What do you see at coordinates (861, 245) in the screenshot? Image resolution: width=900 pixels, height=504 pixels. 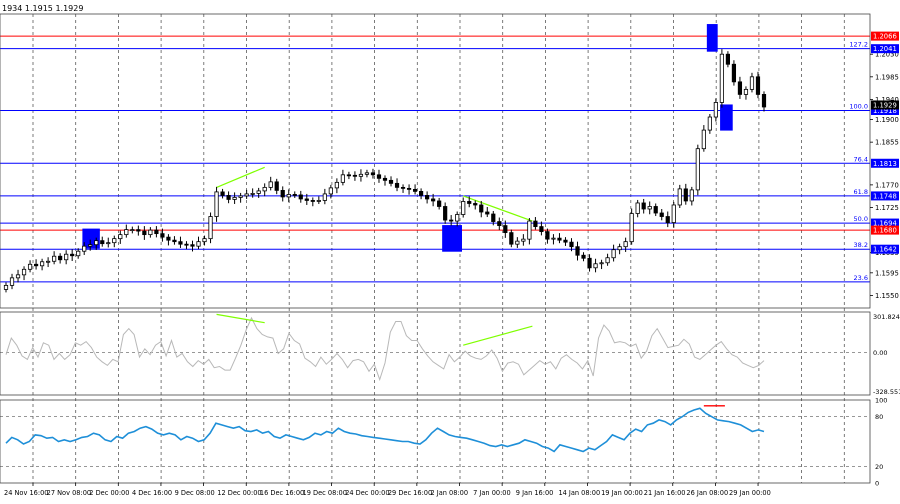 I see `fib-level-label-5: 38.2` at bounding box center [861, 245].